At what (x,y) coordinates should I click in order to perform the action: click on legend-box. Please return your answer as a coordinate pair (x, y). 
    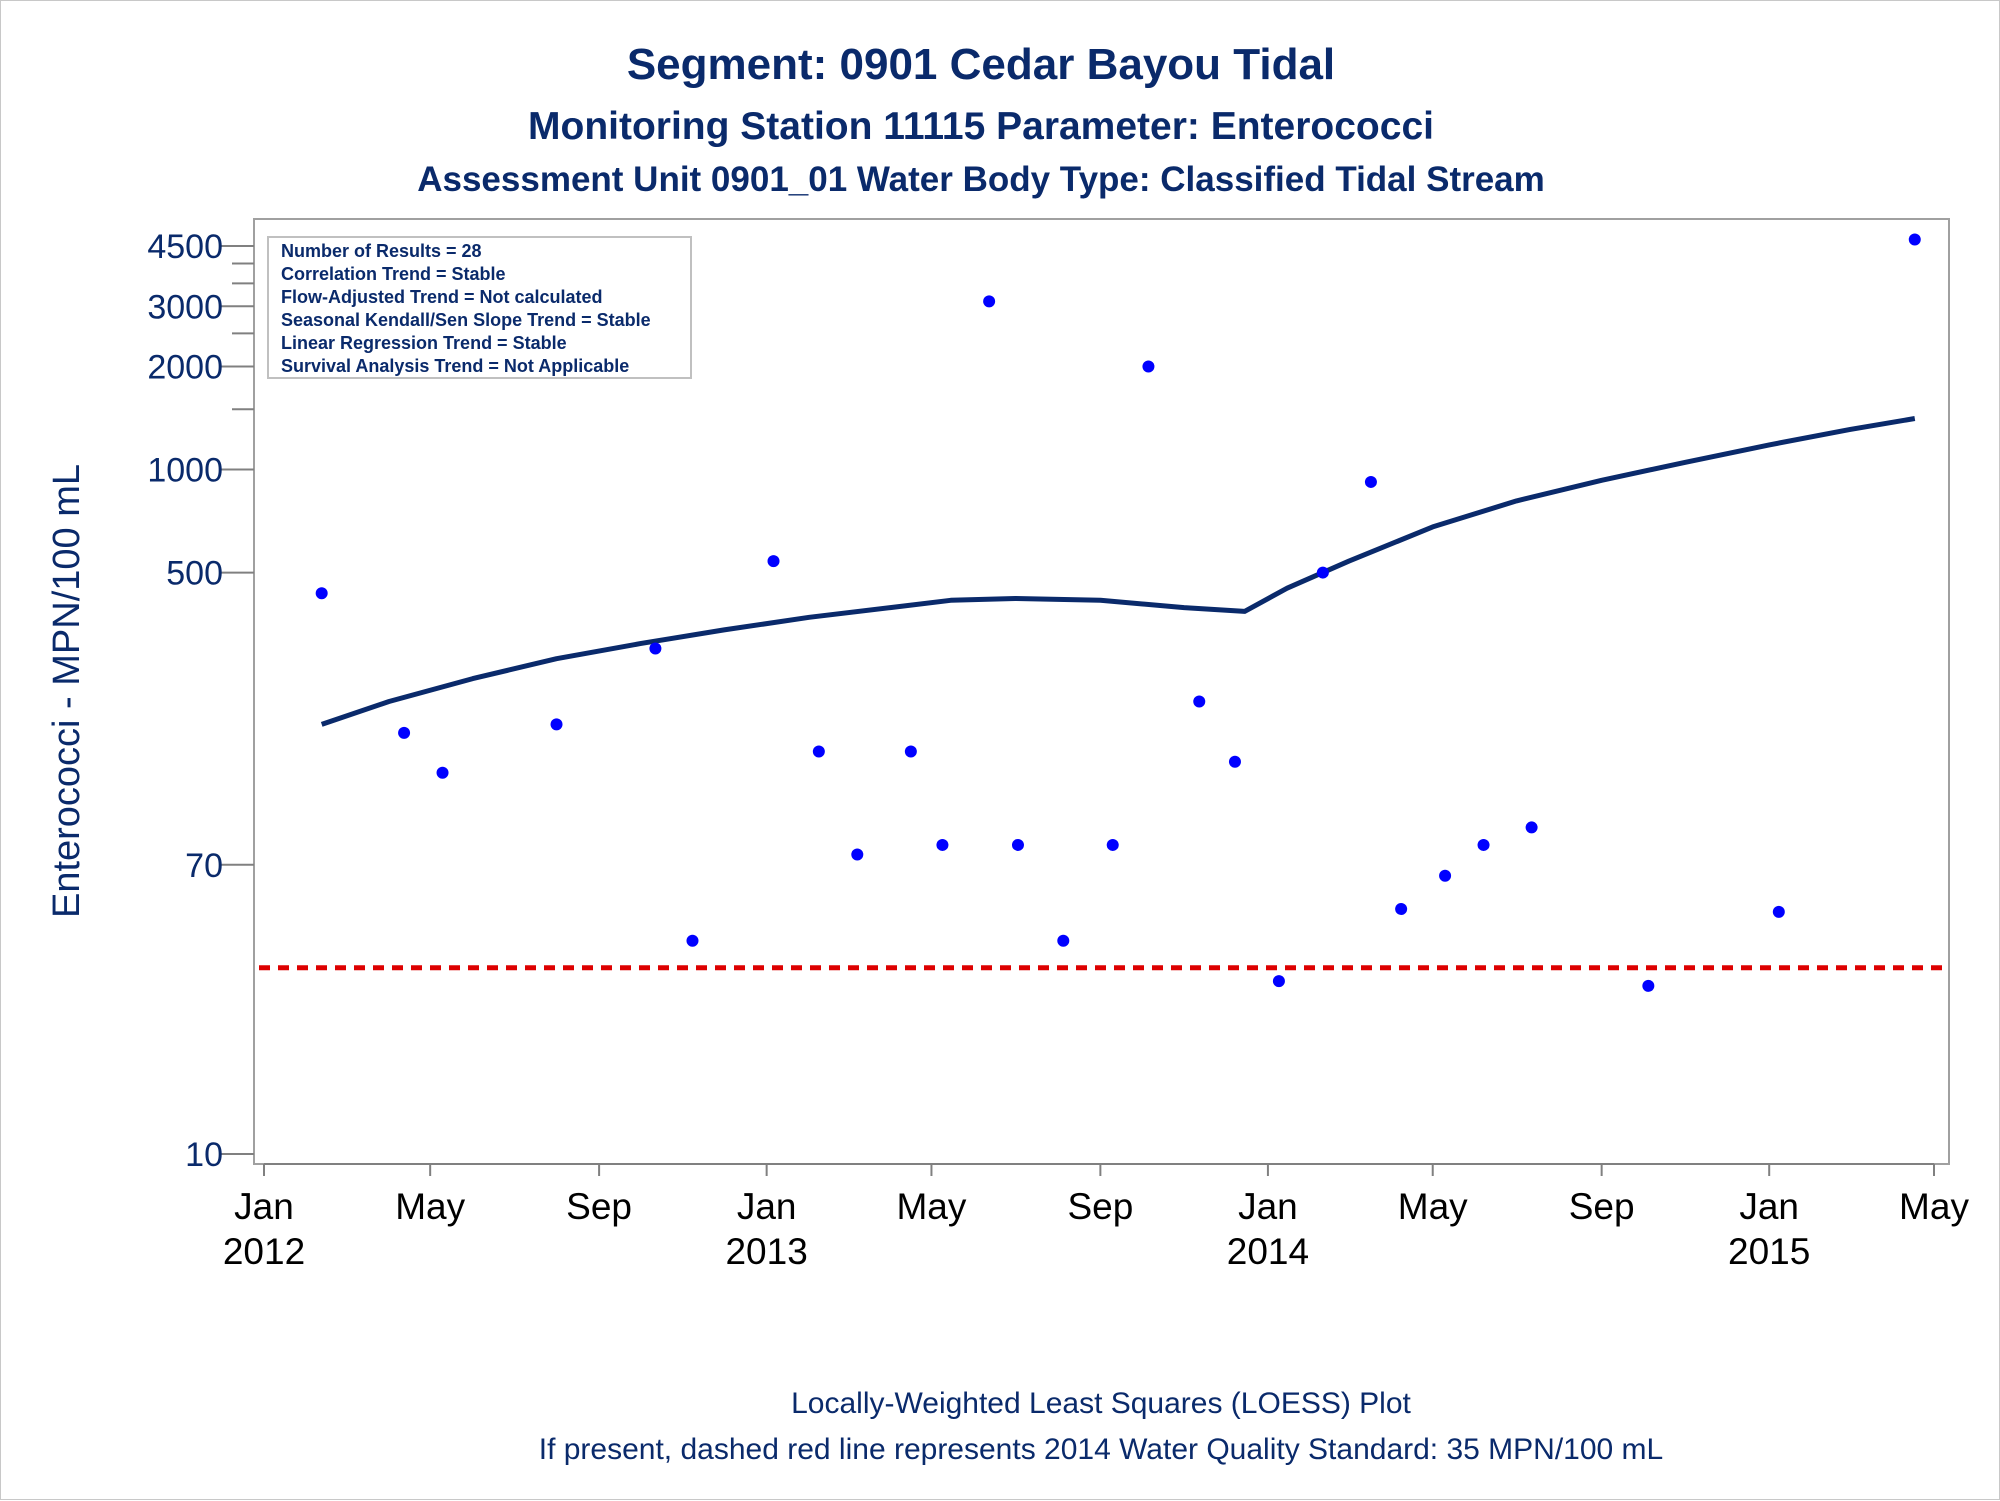
    Looking at the image, I should click on (479, 307).